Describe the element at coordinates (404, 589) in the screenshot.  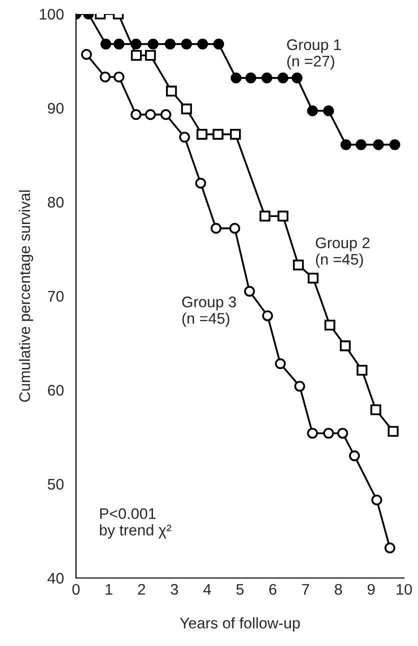
I see `x-tick-label: 10` at that location.